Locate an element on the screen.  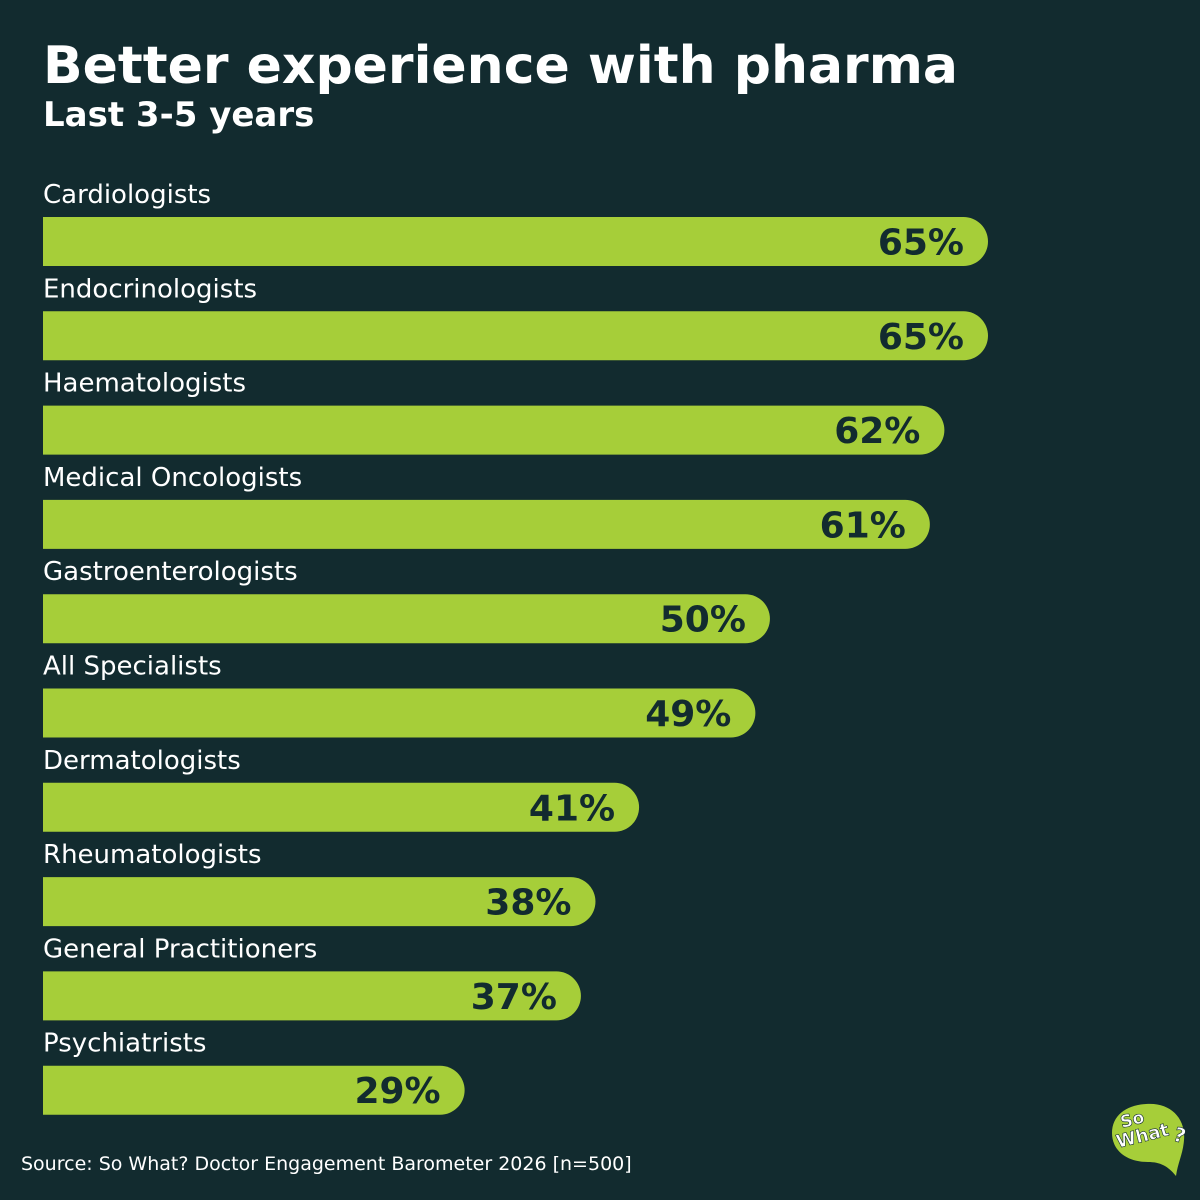
category-label: Rheumatologists is located at coordinates (152, 855).